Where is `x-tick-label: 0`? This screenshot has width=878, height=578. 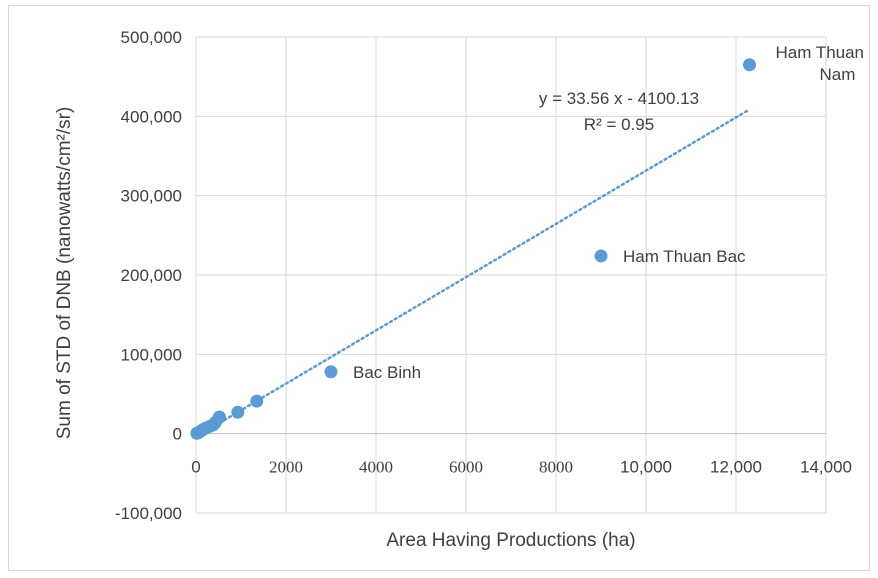
x-tick-label: 0 is located at coordinates (195, 467).